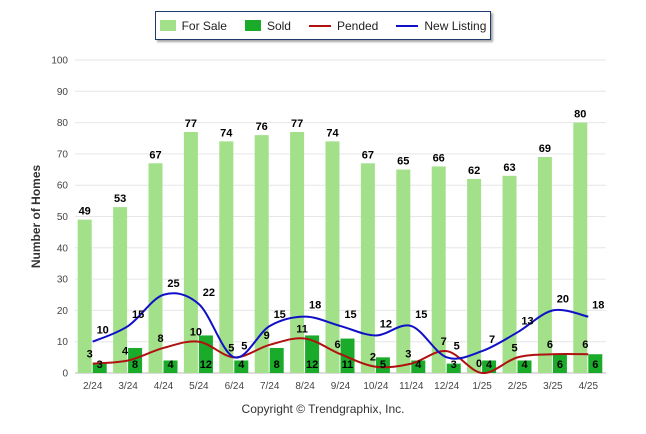 The height and width of the screenshot is (434, 646). What do you see at coordinates (403, 162) in the screenshot?
I see `for-sale-value-label: 65` at bounding box center [403, 162].